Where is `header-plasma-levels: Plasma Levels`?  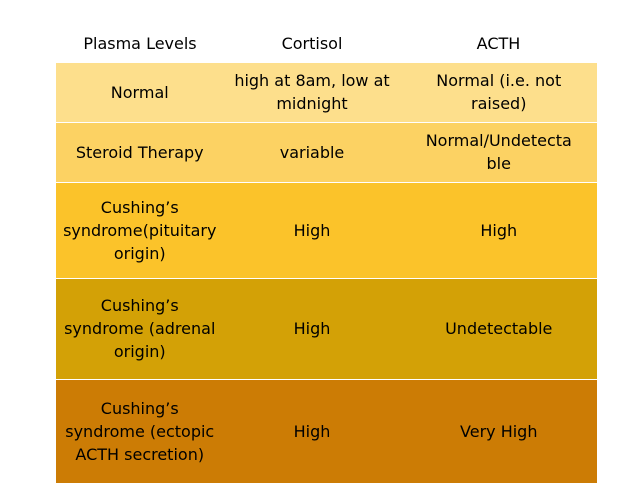
header-plasma-levels: Plasma Levels is located at coordinates (140, 43).